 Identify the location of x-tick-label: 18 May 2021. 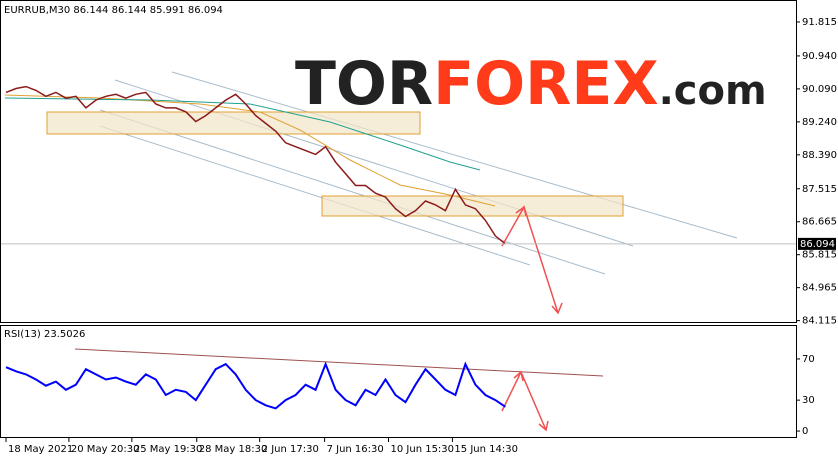
(40, 449).